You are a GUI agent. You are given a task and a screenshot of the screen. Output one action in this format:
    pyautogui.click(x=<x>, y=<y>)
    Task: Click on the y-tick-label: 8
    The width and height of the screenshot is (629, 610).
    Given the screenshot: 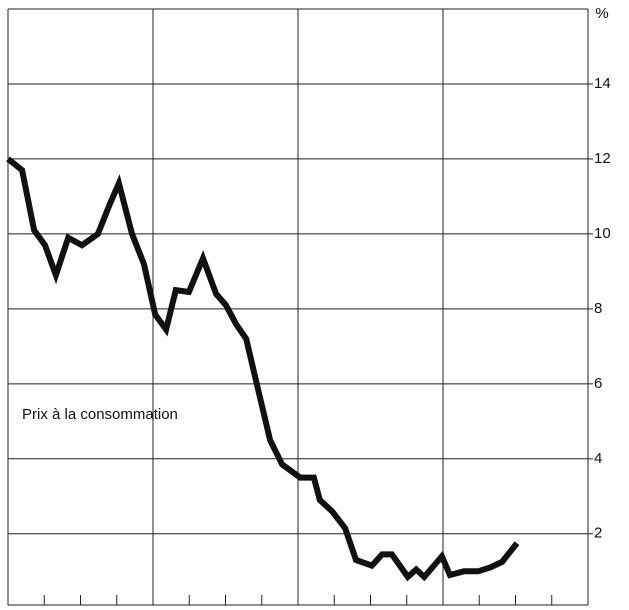 What is the action you would take?
    pyautogui.click(x=598, y=308)
    